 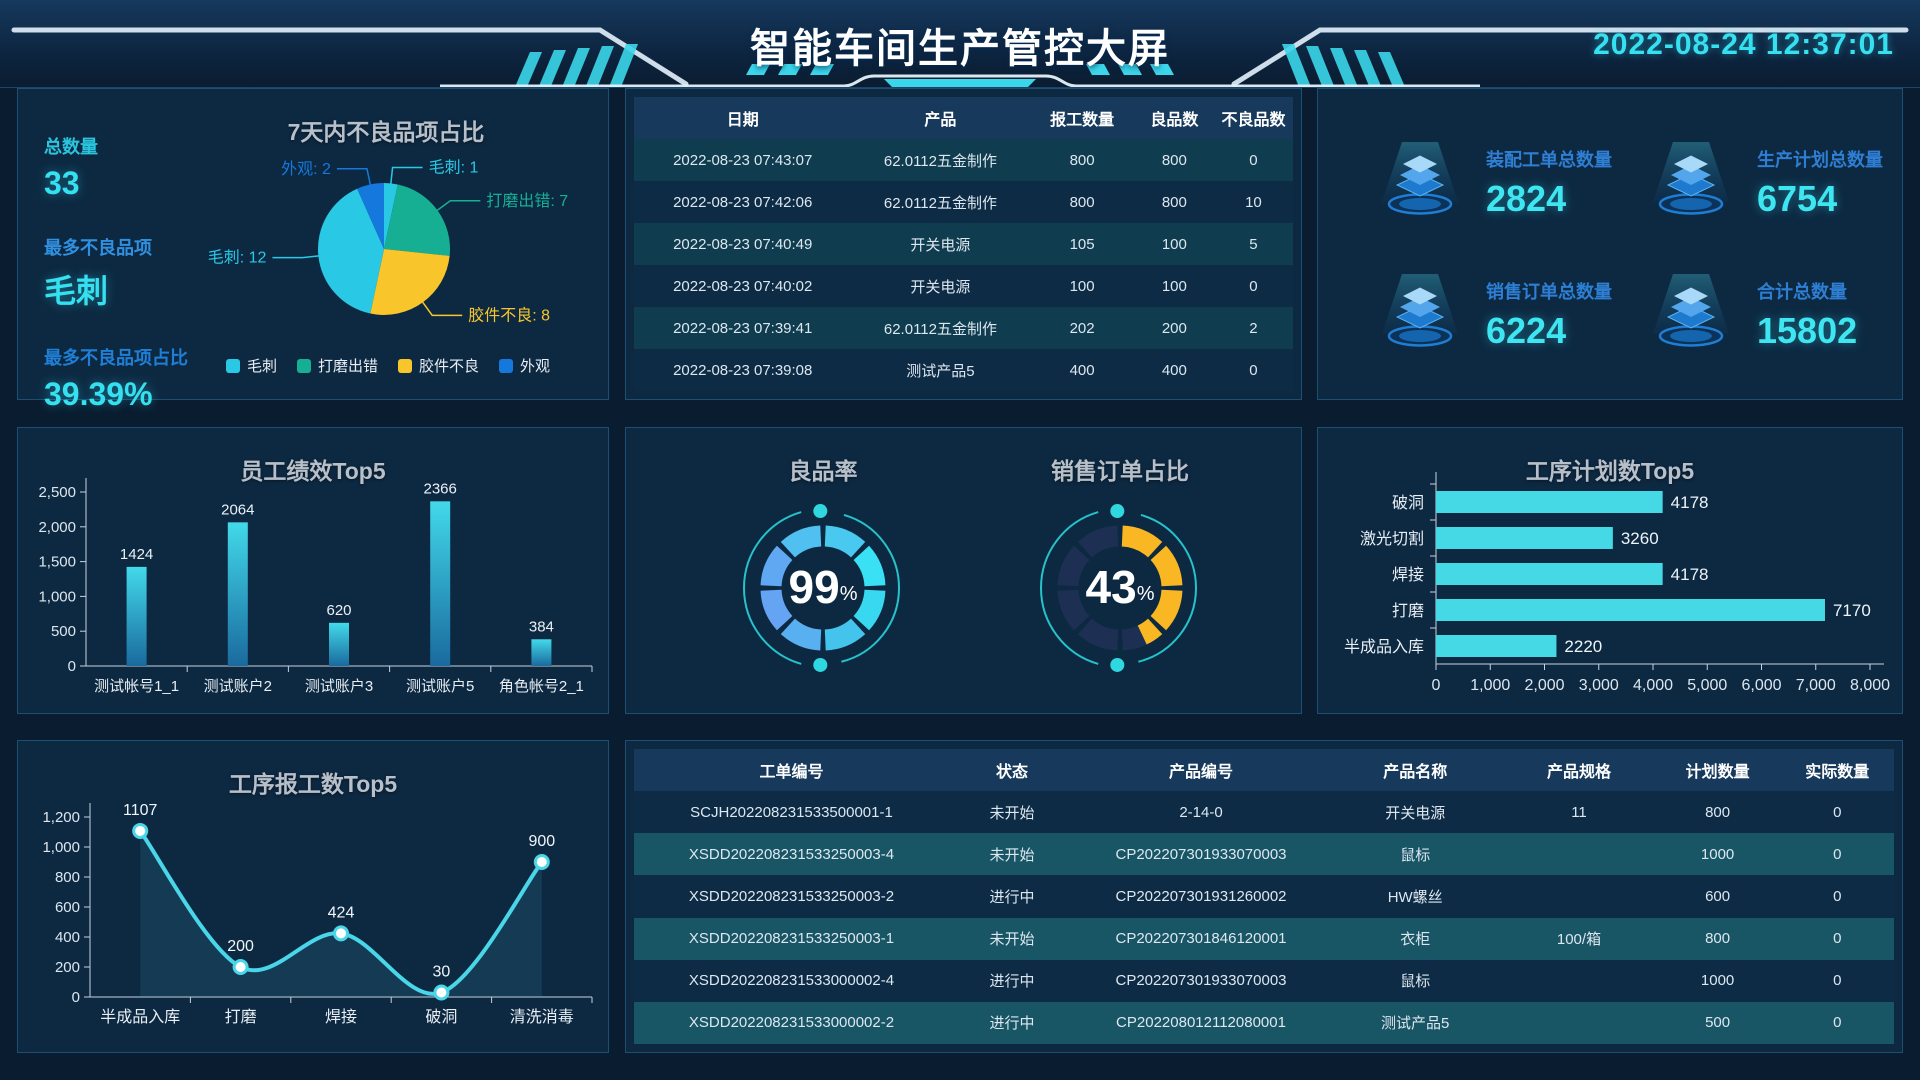 What do you see at coordinates (136, 686) in the screenshot?
I see `svg-text: 测试帐号1_1` at bounding box center [136, 686].